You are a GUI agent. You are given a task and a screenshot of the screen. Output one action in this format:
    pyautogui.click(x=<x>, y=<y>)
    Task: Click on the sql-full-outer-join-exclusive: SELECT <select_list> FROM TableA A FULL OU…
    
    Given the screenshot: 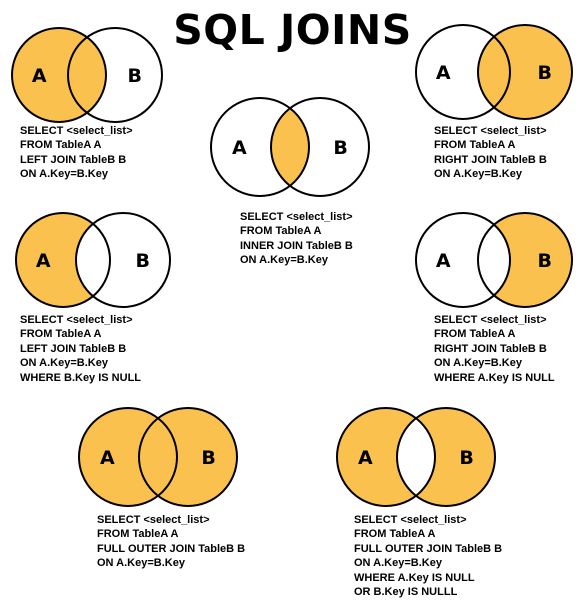 What is the action you would take?
    pyautogui.click(x=428, y=556)
    